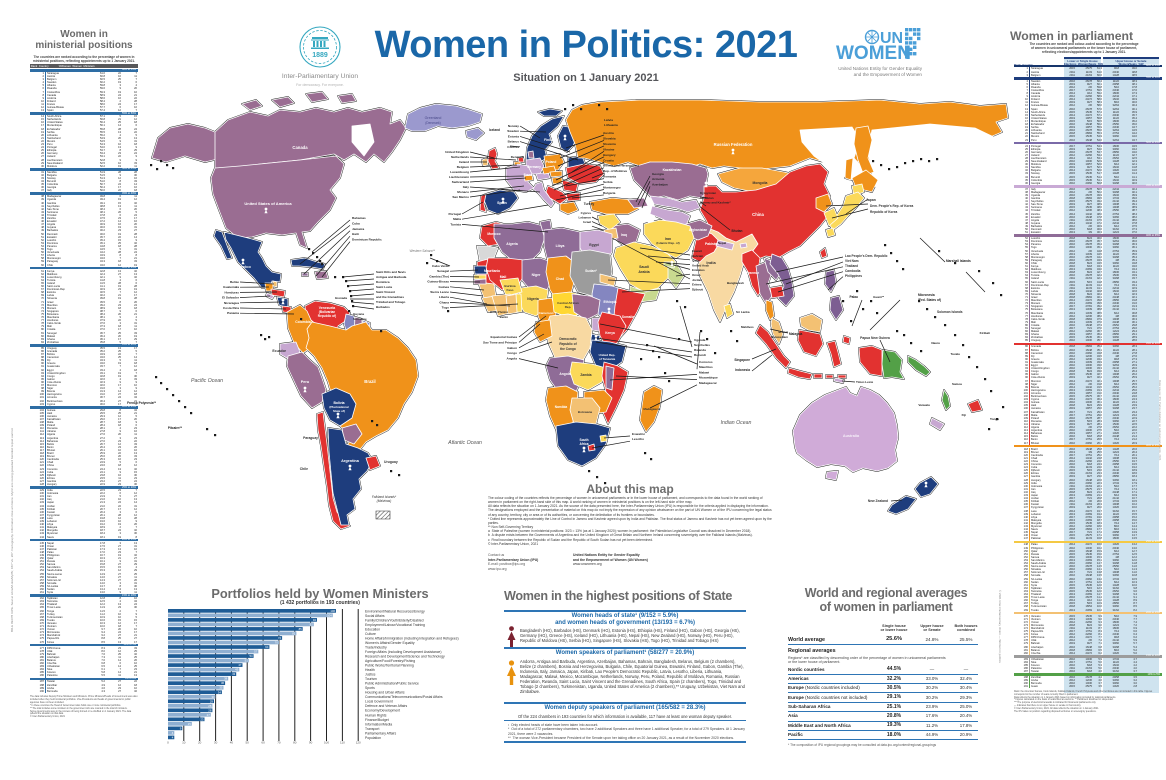  I want to click on svg-text: Jordan, so click(697, 280).